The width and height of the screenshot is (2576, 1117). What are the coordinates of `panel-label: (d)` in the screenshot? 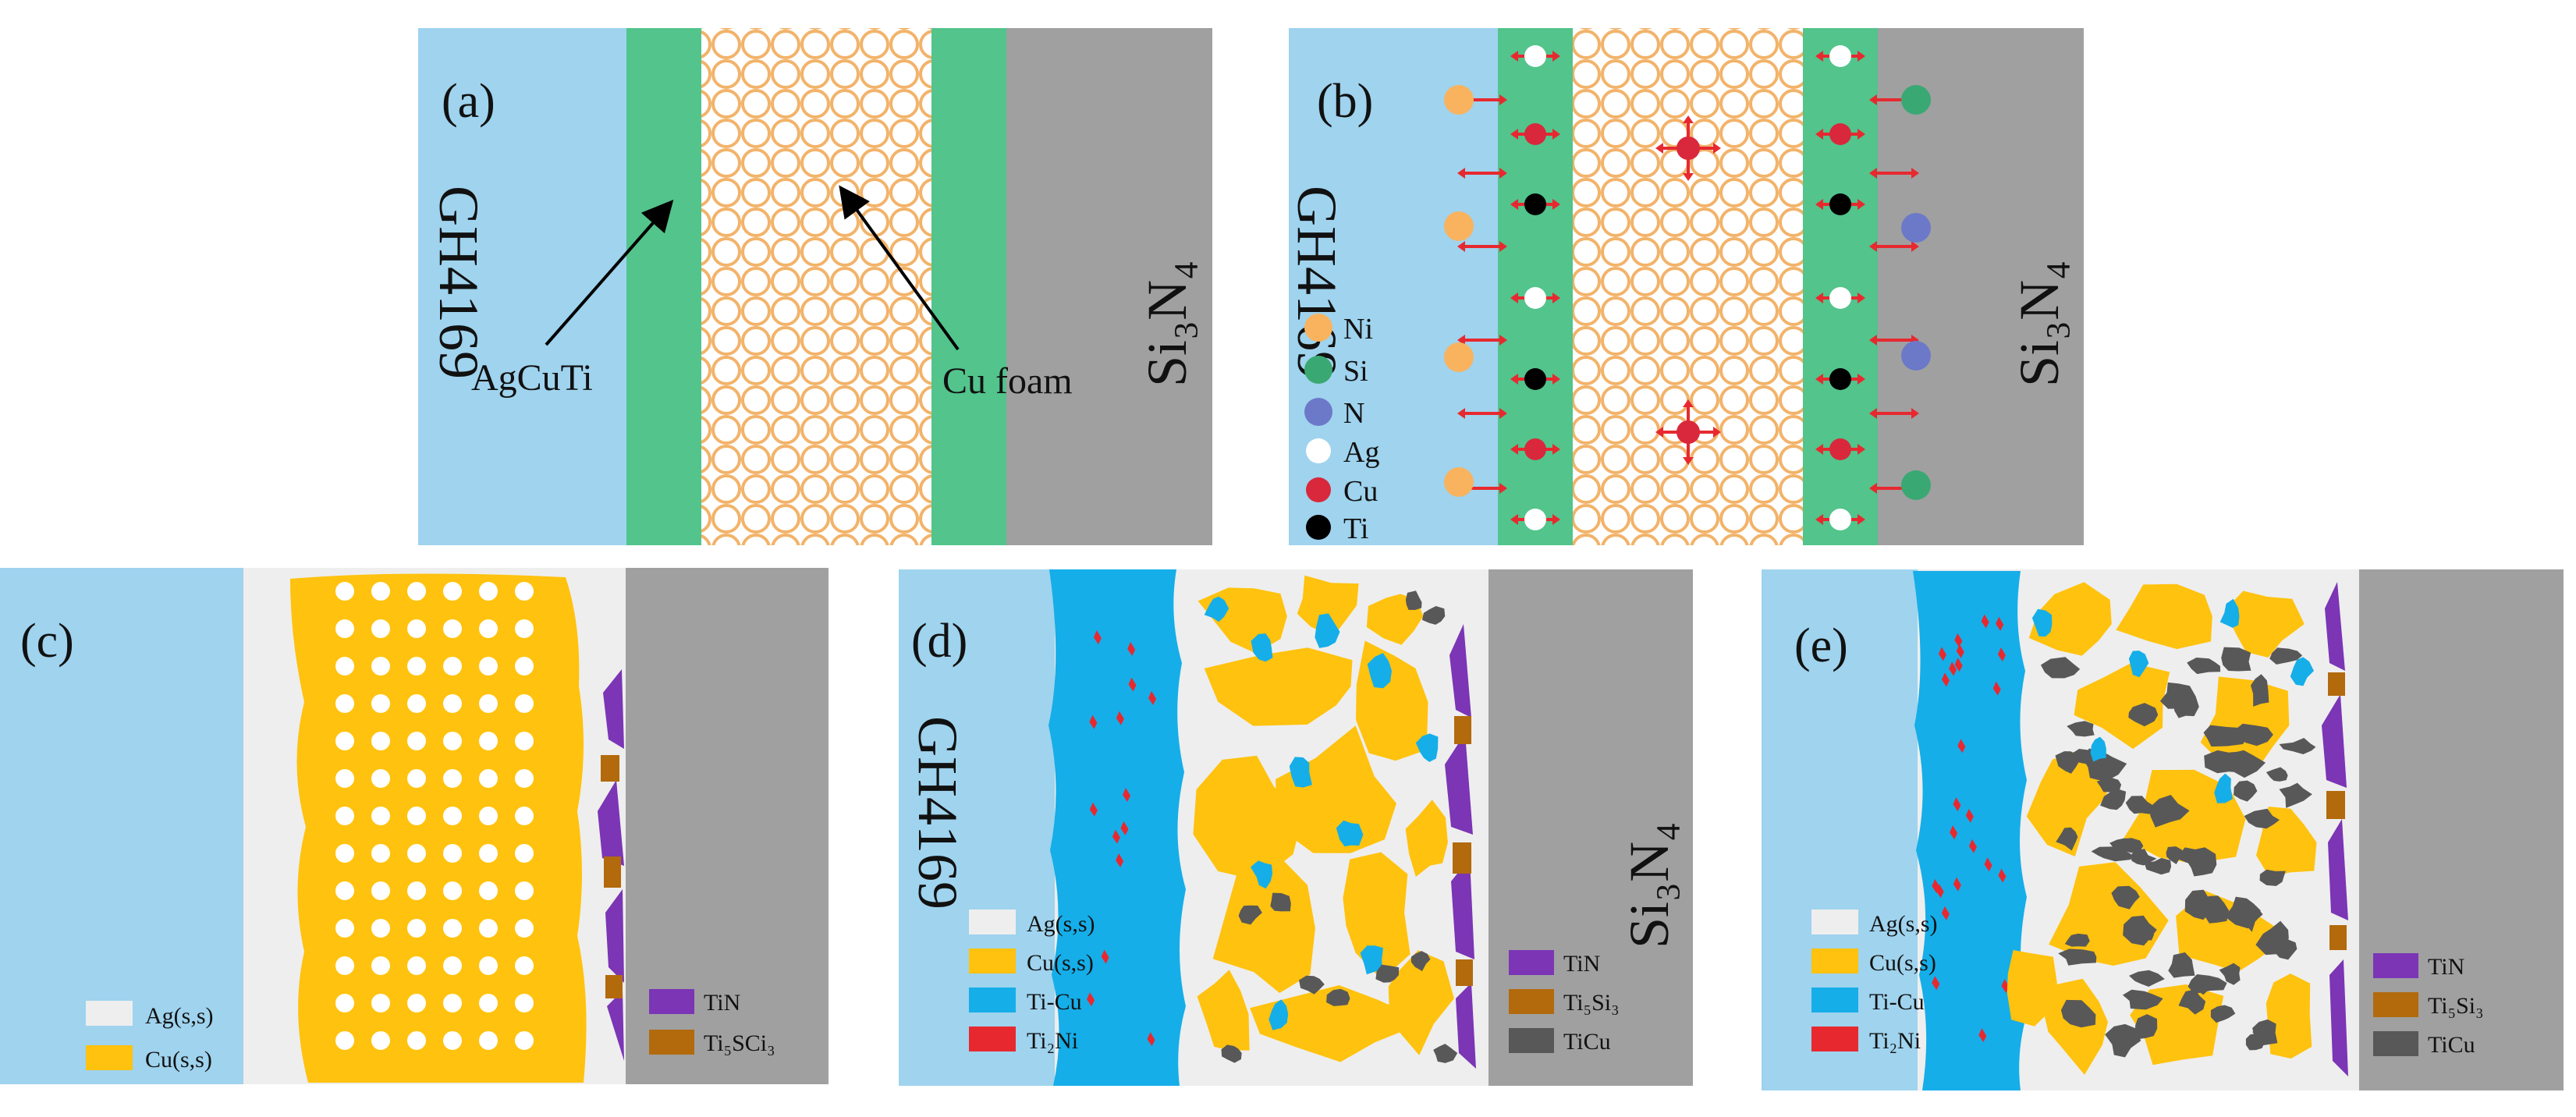 It's located at (939, 642).